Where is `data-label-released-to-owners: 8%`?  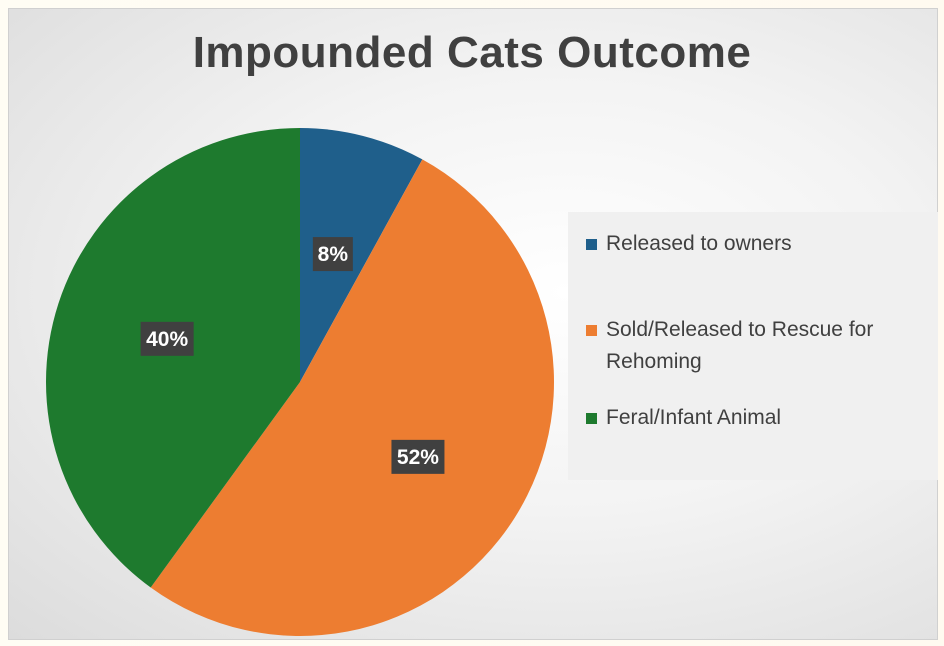 data-label-released-to-owners: 8% is located at coordinates (333, 254).